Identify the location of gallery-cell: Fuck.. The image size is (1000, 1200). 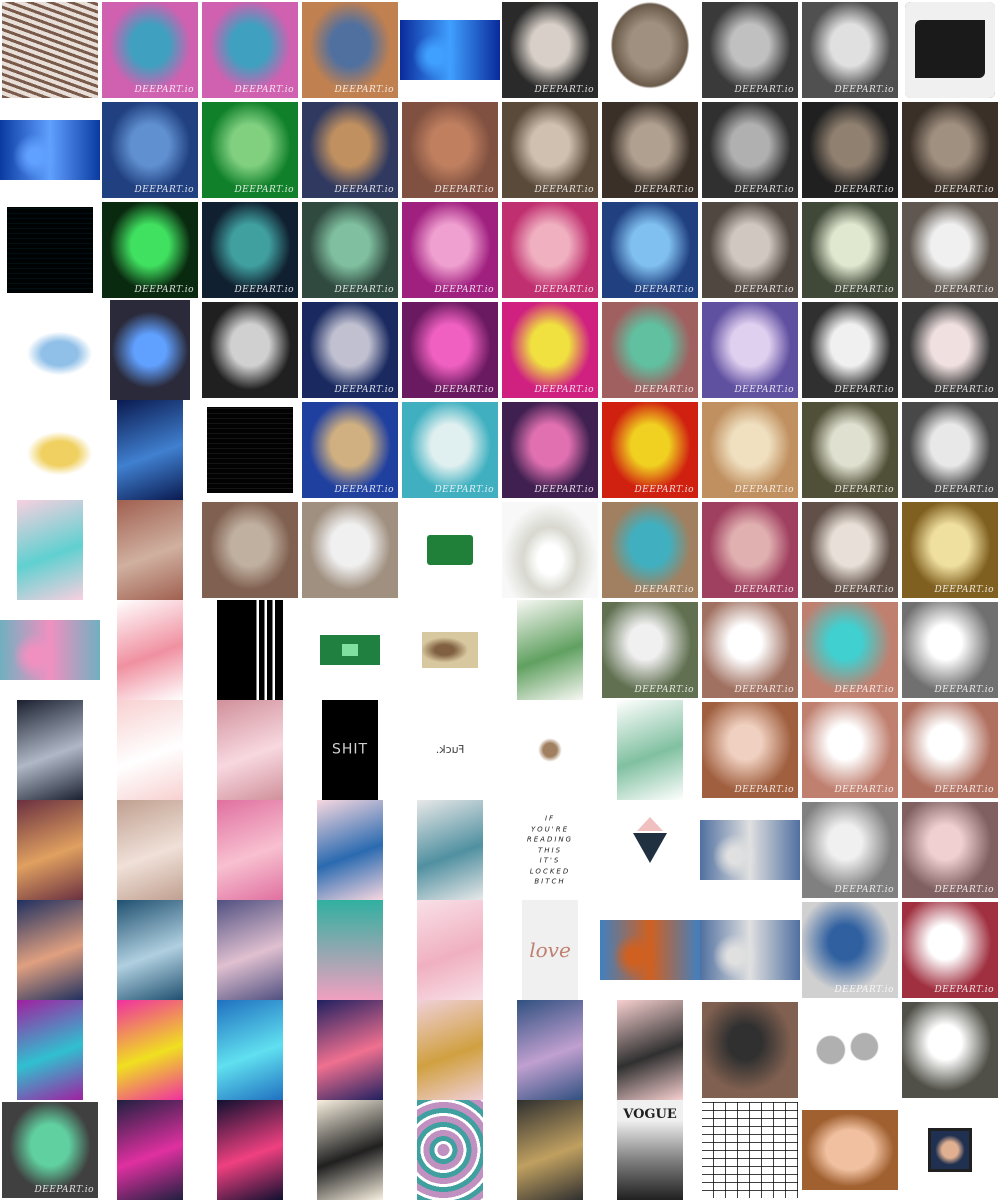
(450, 750).